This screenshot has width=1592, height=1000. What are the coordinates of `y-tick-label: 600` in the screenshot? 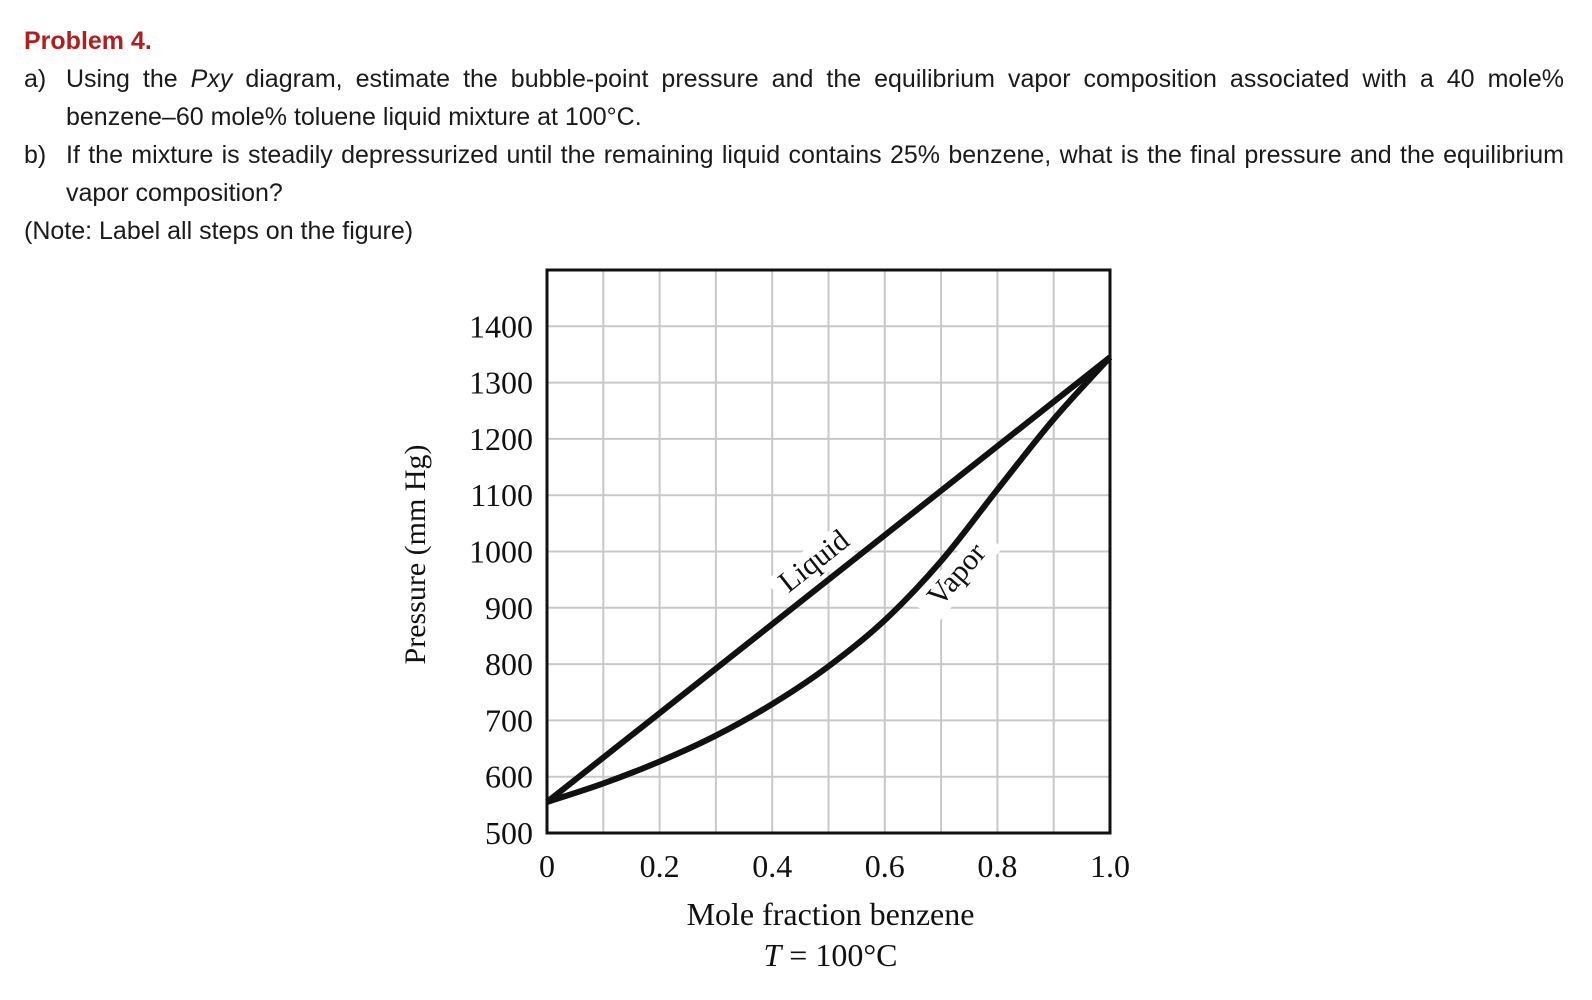 It's located at (509, 777).